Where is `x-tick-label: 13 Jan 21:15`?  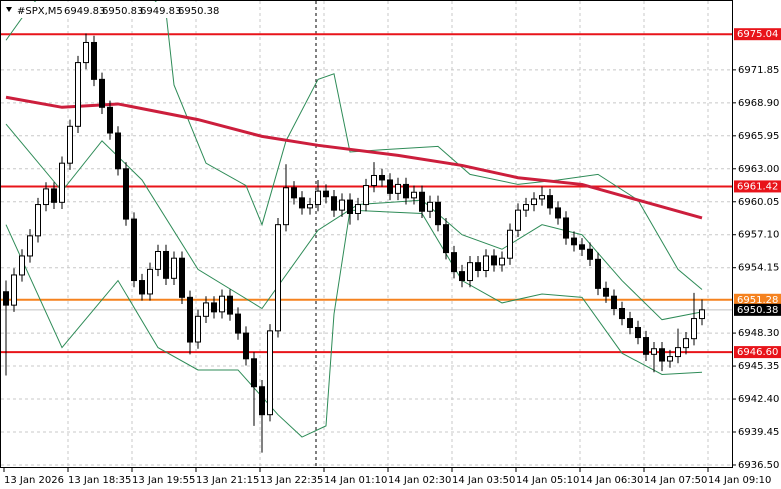 x-tick-label: 13 Jan 21:15 is located at coordinates (227, 480).